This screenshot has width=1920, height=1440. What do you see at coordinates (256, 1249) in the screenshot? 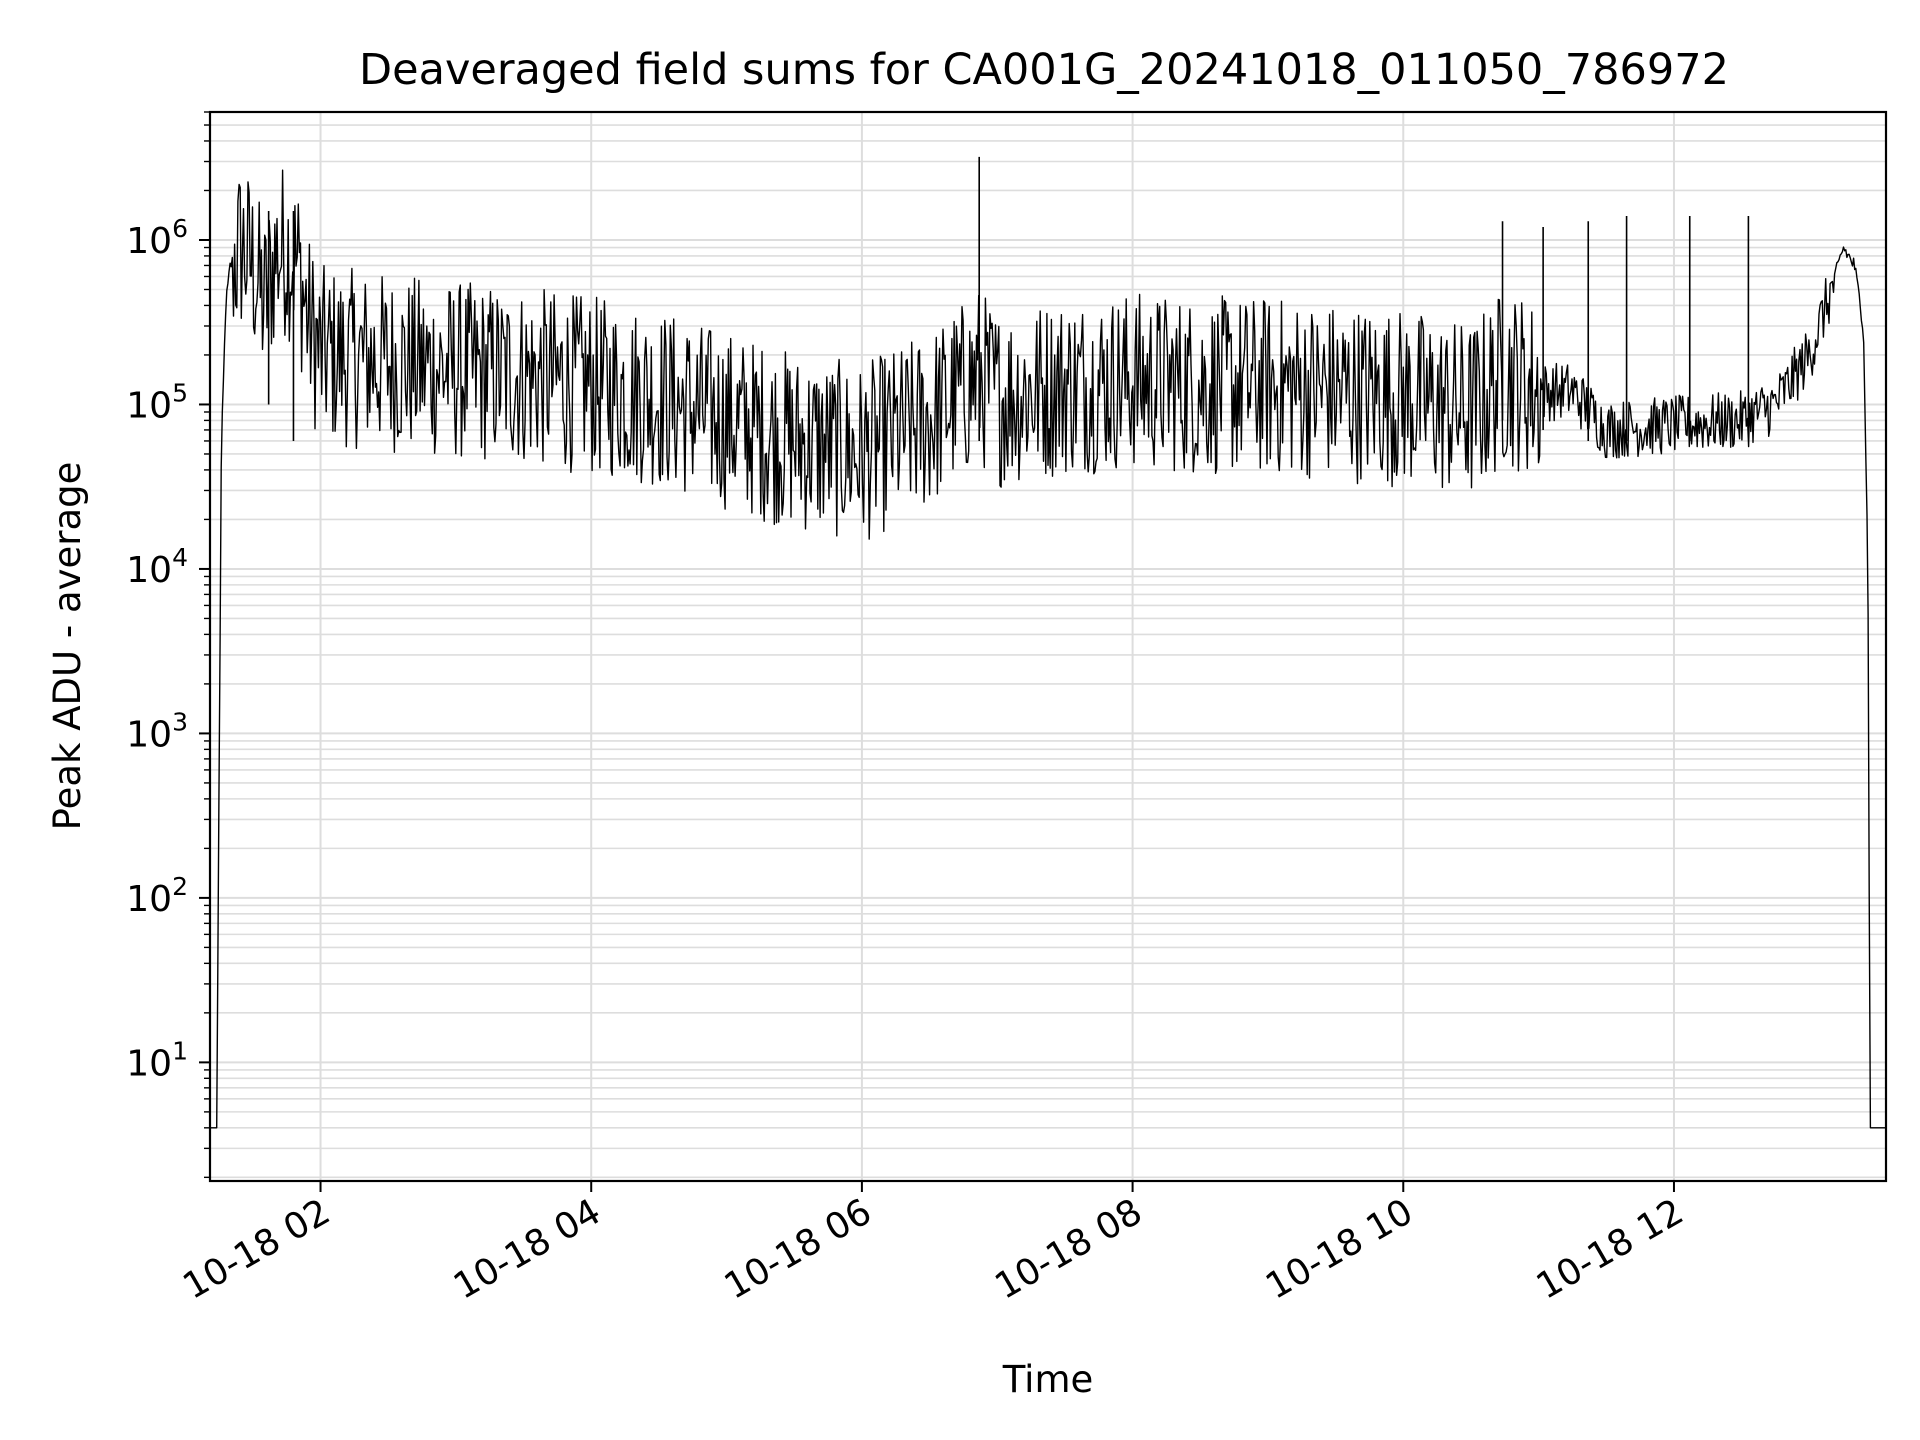
I see `x-tick-label: 10-18 02` at bounding box center [256, 1249].